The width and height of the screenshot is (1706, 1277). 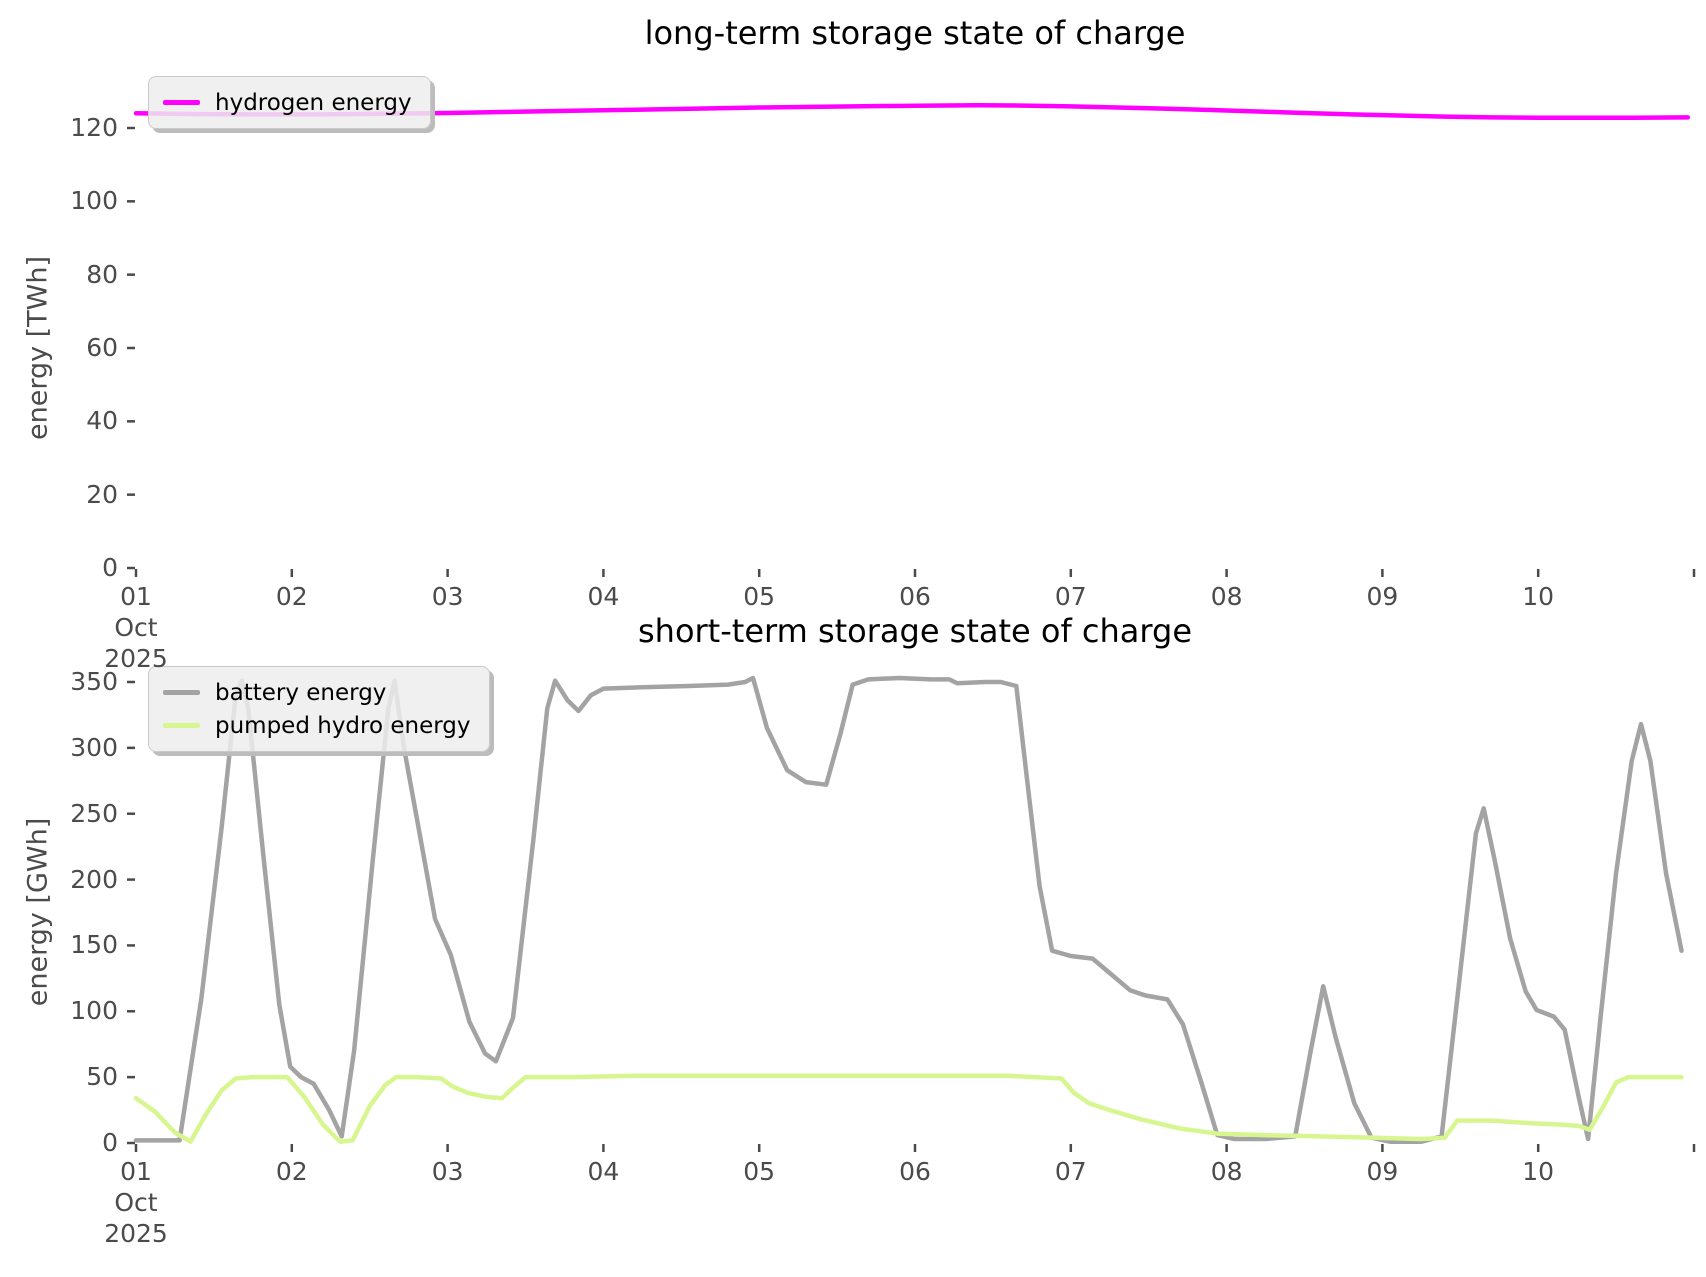 I want to click on long-term-chart-title: long-term storage state of charge, so click(x=915, y=33).